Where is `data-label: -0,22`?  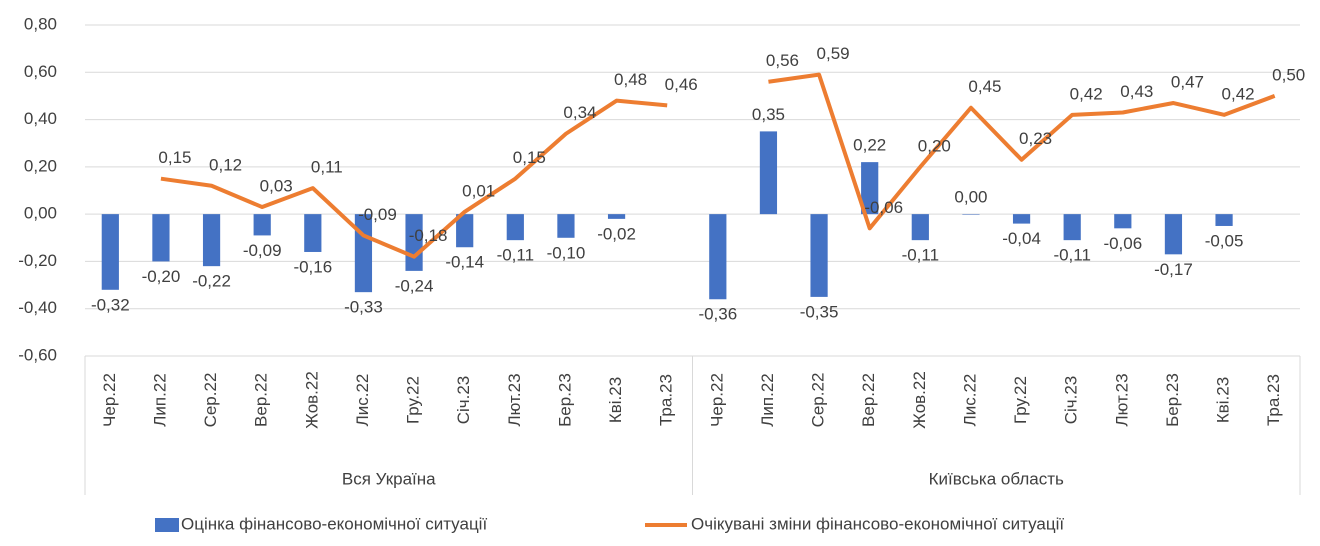
data-label: -0,22 is located at coordinates (211, 281).